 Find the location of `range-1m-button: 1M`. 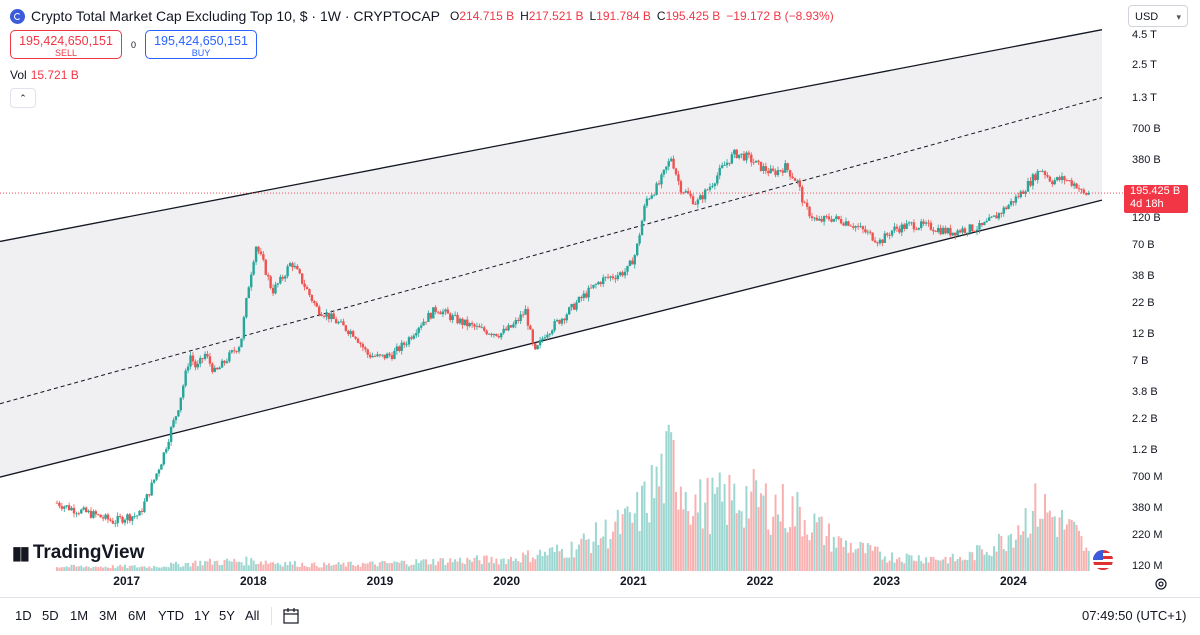

range-1m-button: 1M is located at coordinates (79, 615).